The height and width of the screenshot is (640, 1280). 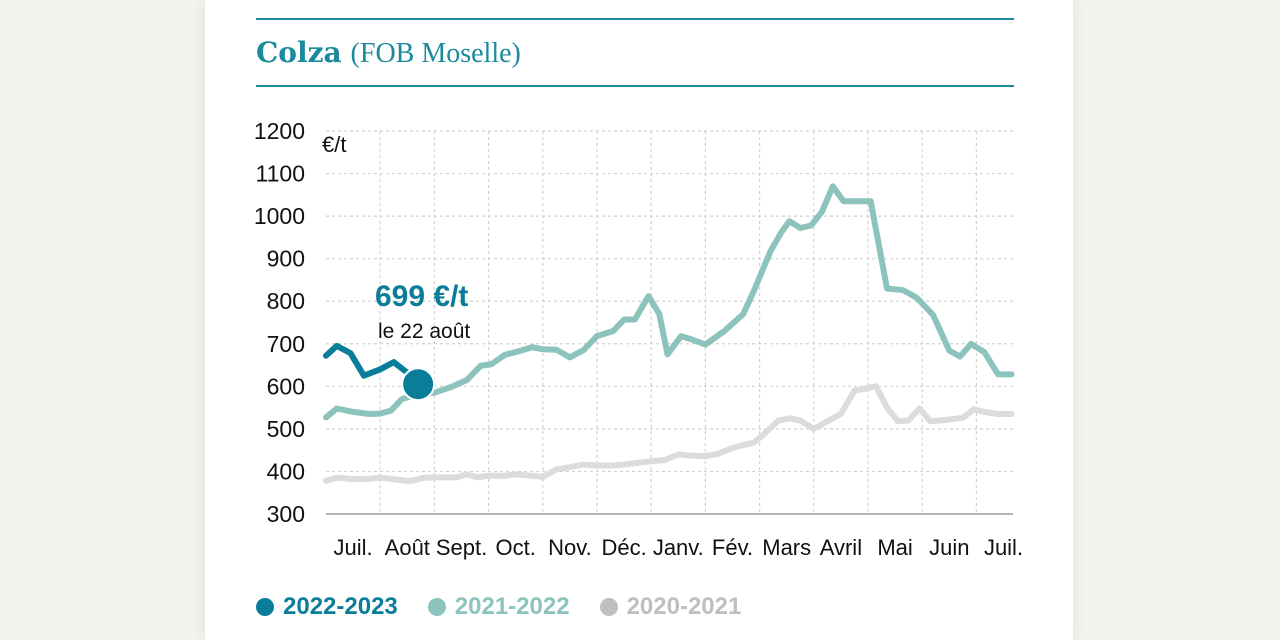 I want to click on title-underline, so click(x=635, y=86).